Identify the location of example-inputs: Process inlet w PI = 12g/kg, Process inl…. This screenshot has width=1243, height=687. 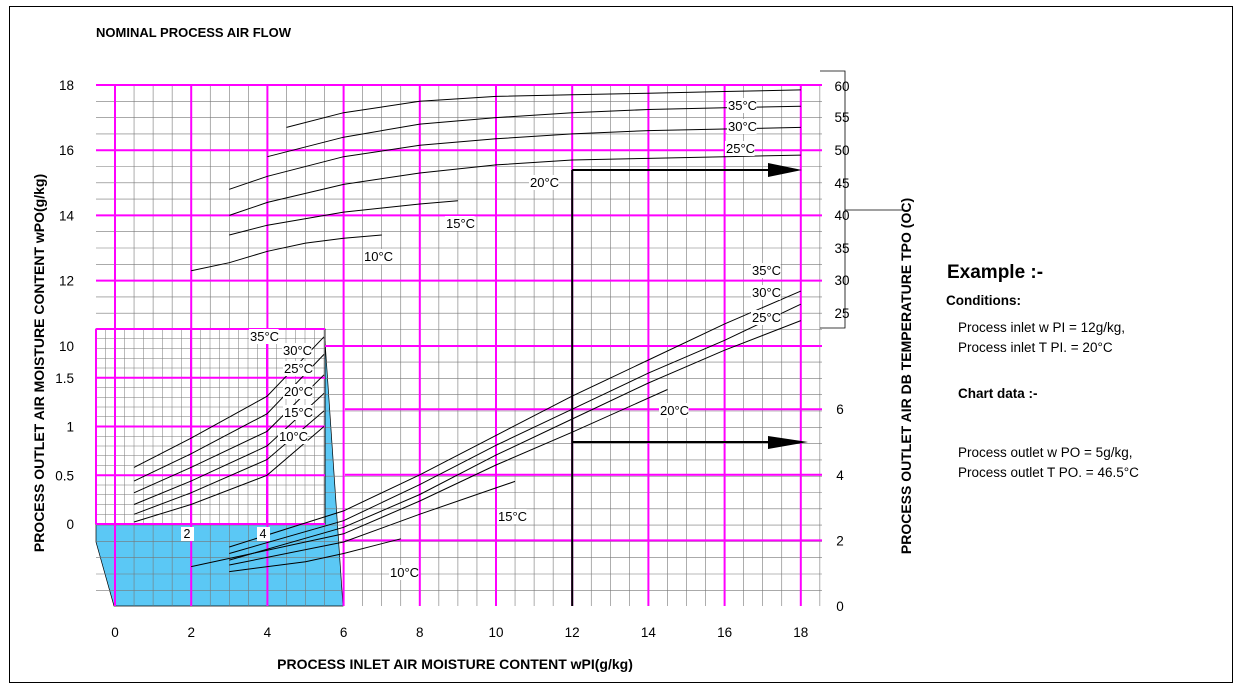
(1080, 338).